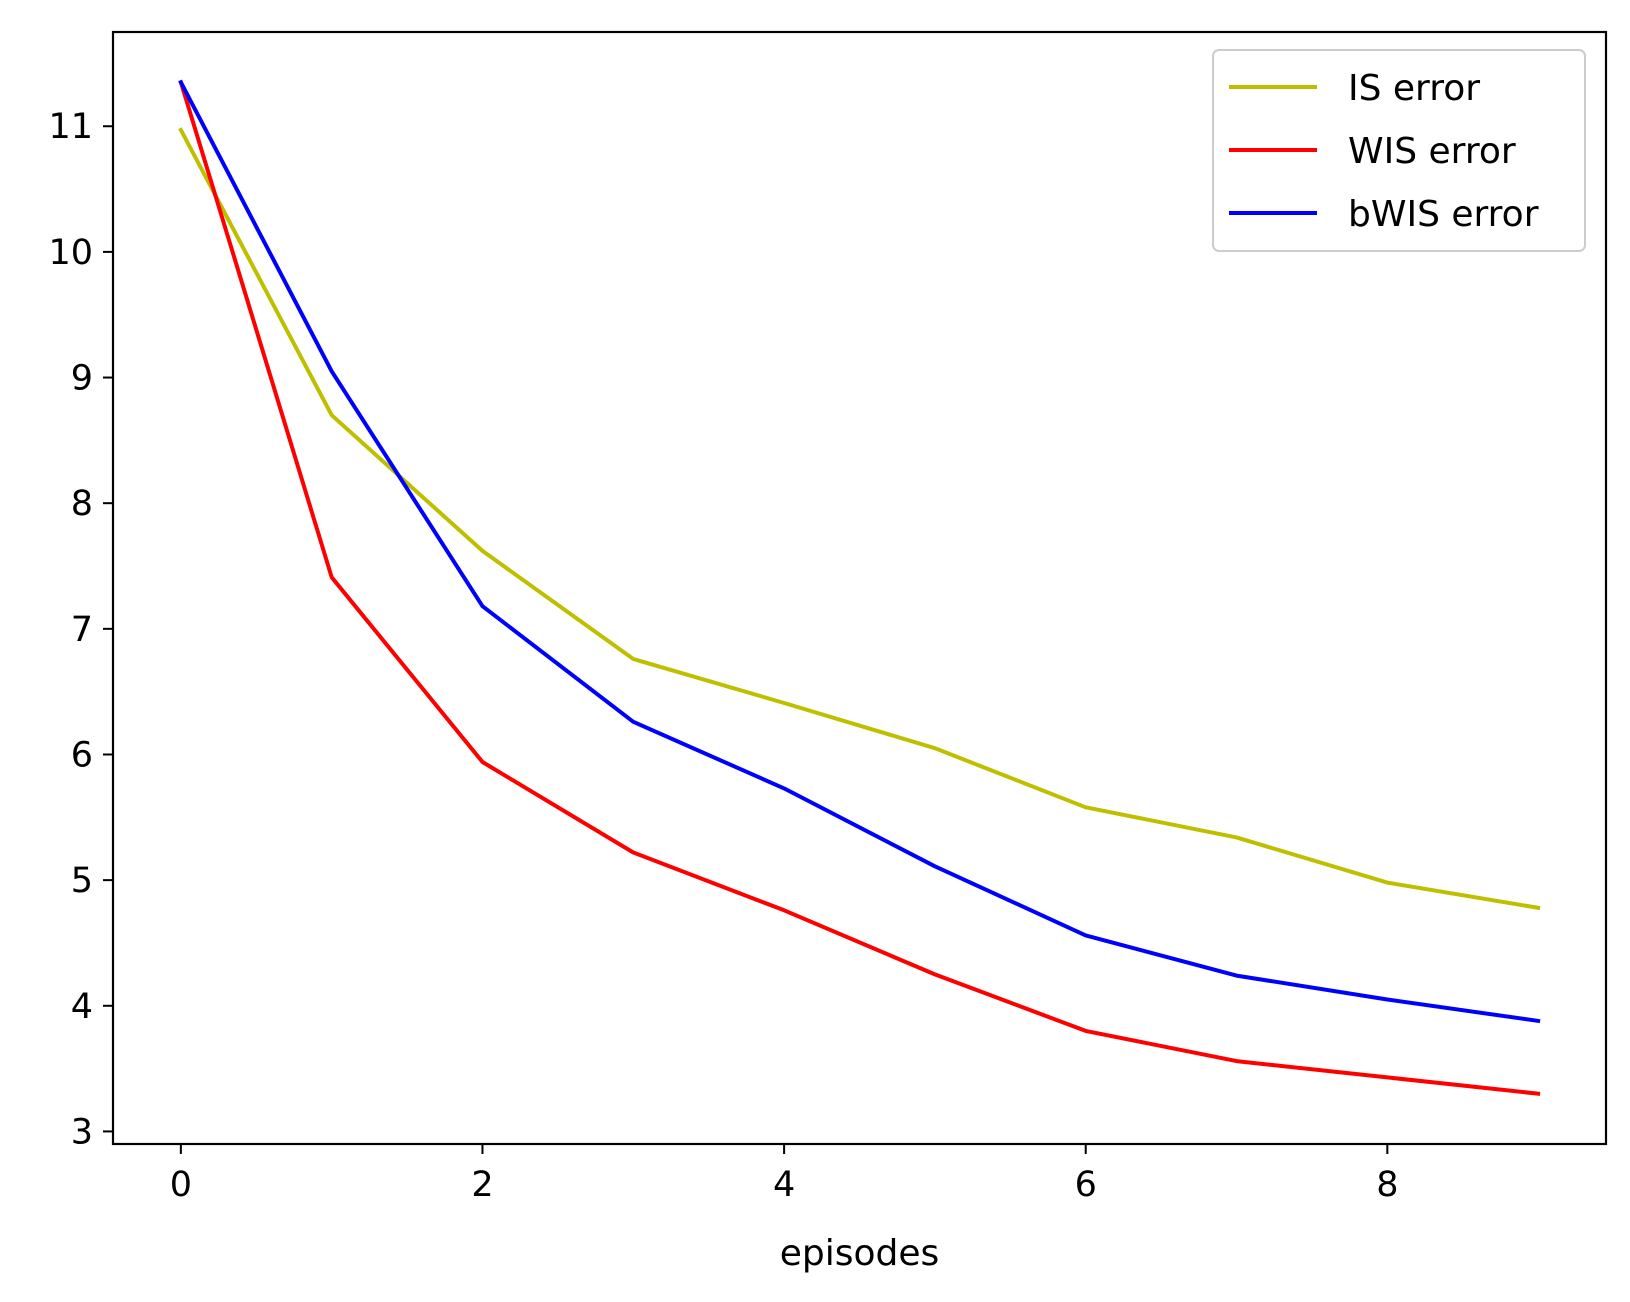 The image size is (1630, 1302). What do you see at coordinates (70, 127) in the screenshot?
I see `y-tick-label: 11` at bounding box center [70, 127].